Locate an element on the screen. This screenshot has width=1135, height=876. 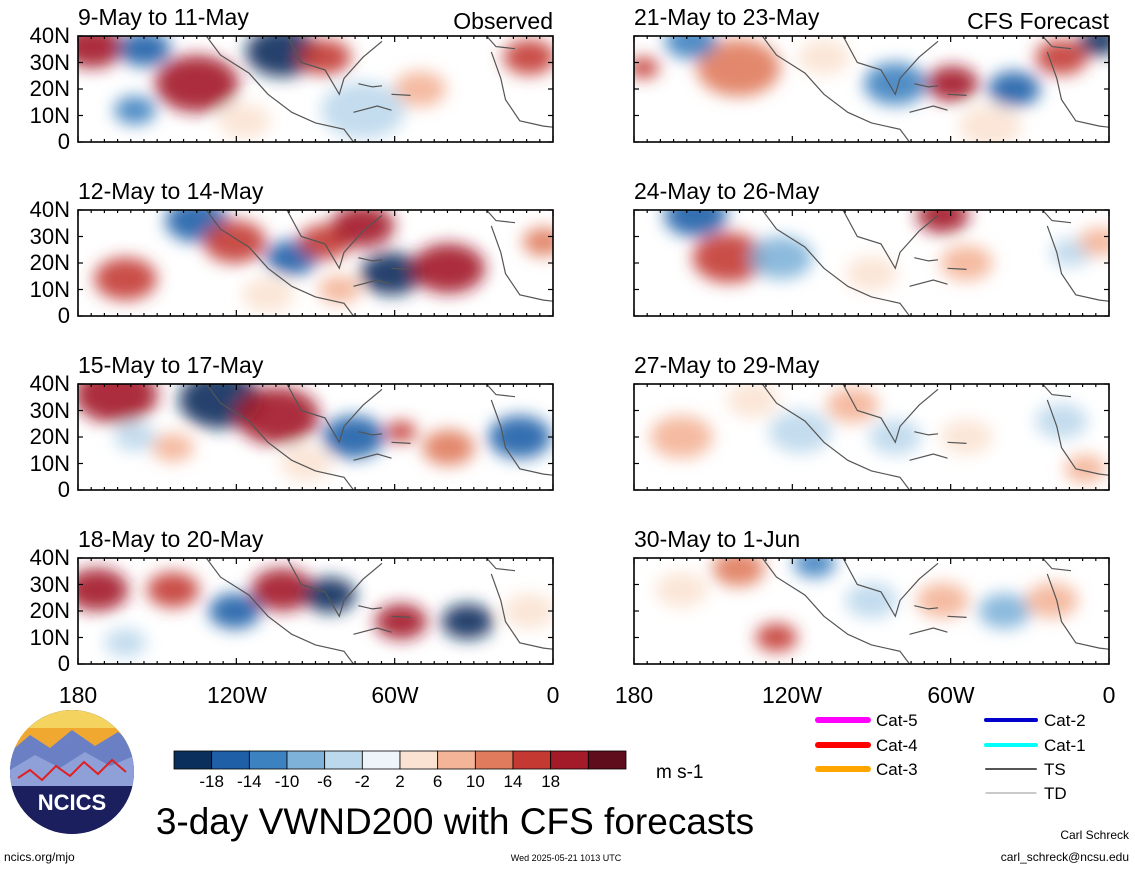
author-email: carl_schreck@ncsu.edu is located at coordinates (1065, 857).